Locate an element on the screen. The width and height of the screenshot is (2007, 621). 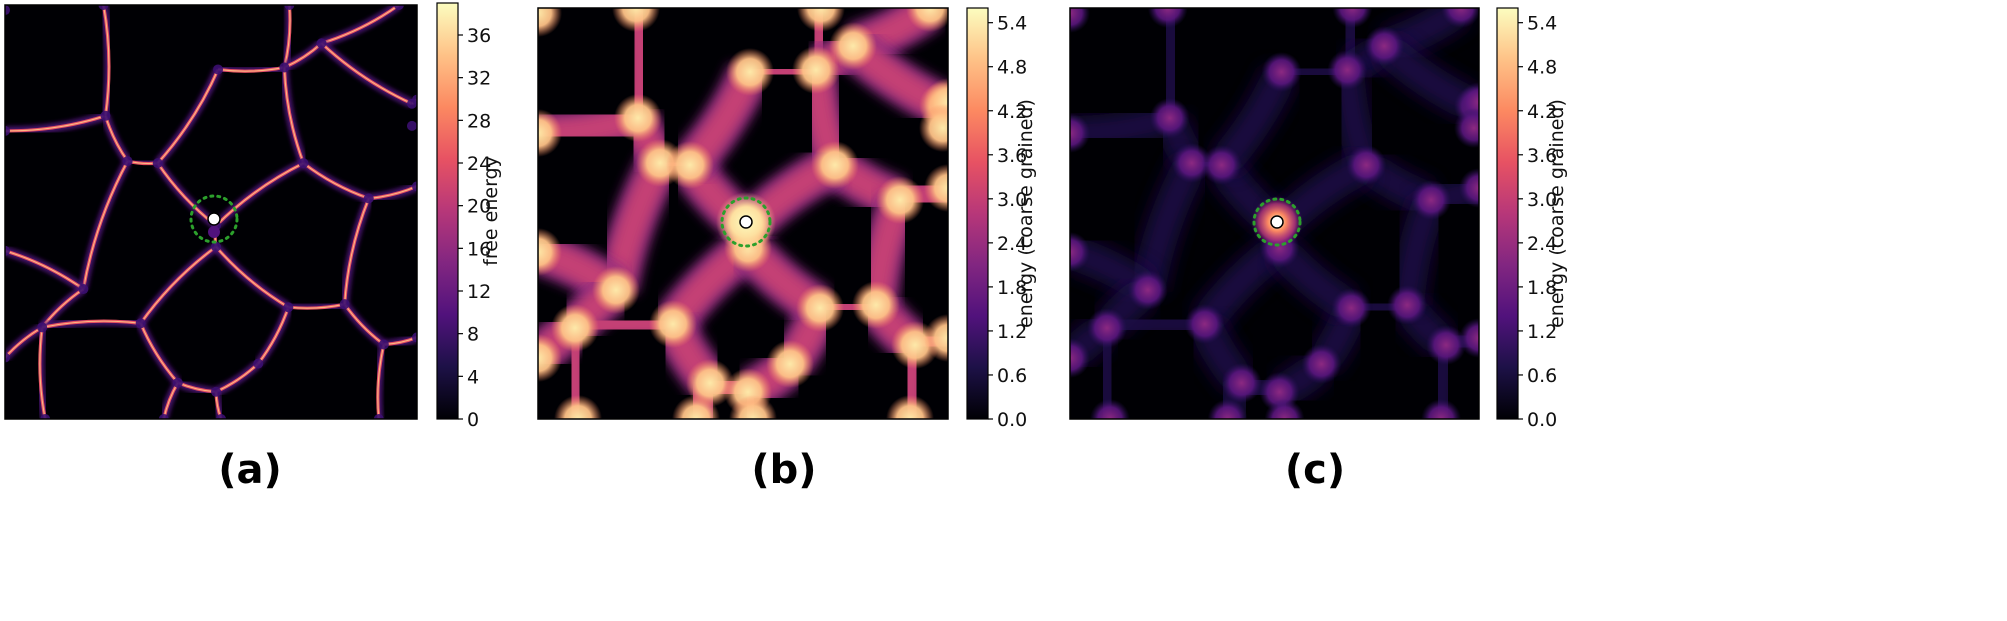
colorbar-tick-label: 12 is located at coordinates (479, 292).